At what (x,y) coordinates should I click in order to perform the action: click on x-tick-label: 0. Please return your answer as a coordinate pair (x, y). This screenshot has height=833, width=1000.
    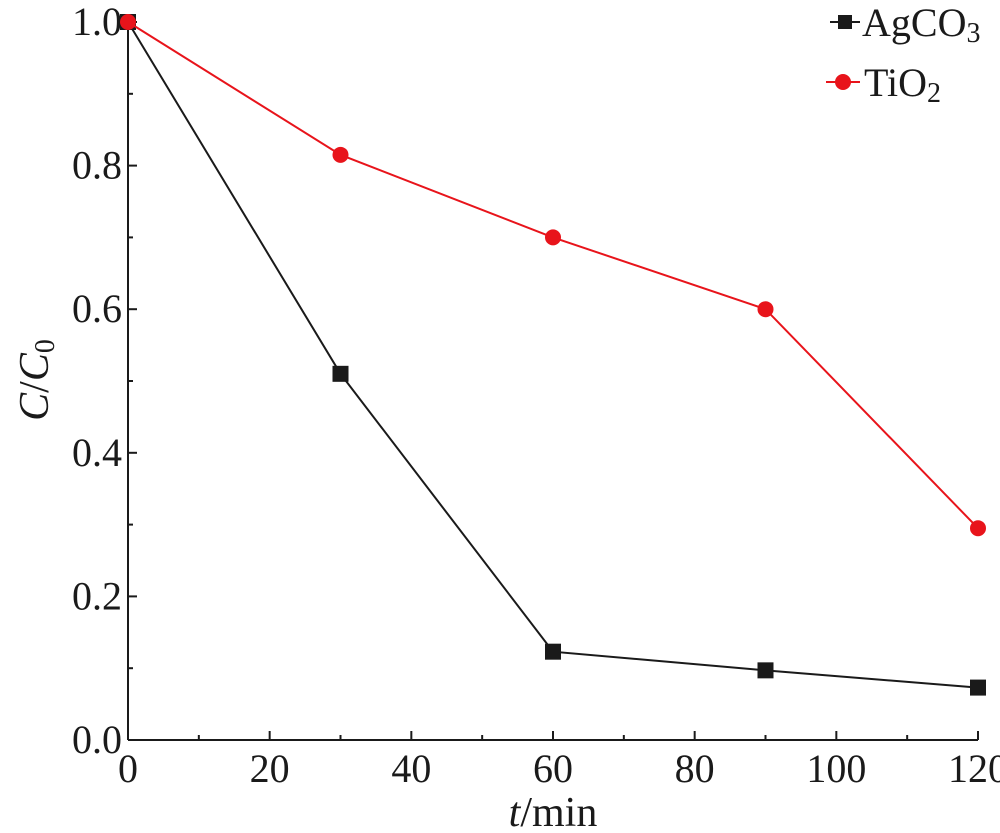
    Looking at the image, I should click on (128, 768).